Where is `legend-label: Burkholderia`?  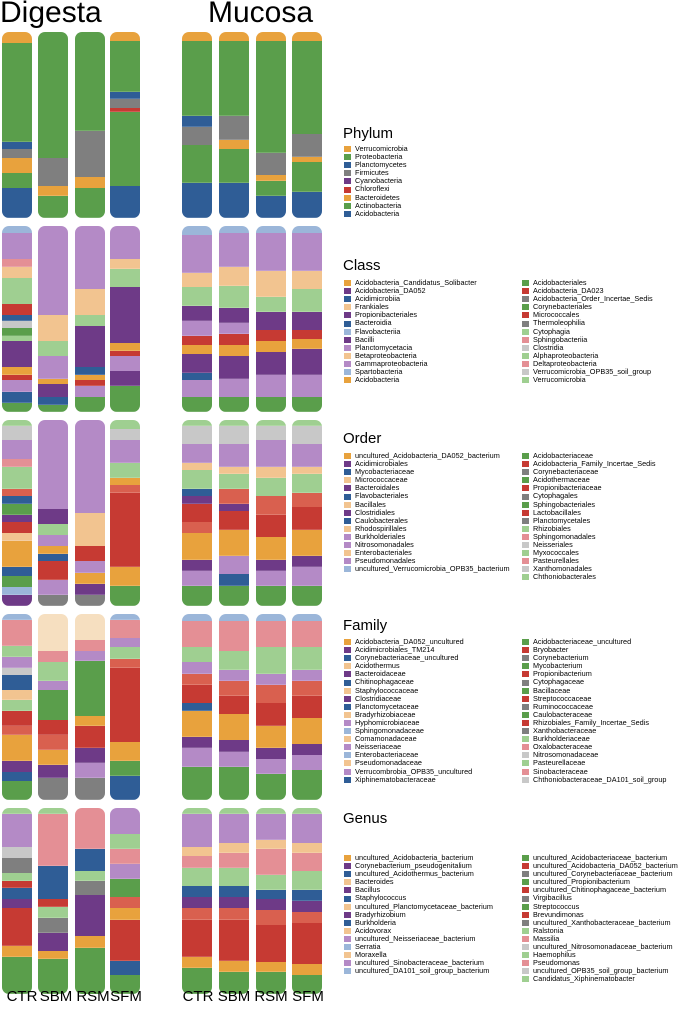 legend-label: Burkholderia is located at coordinates (375, 922).